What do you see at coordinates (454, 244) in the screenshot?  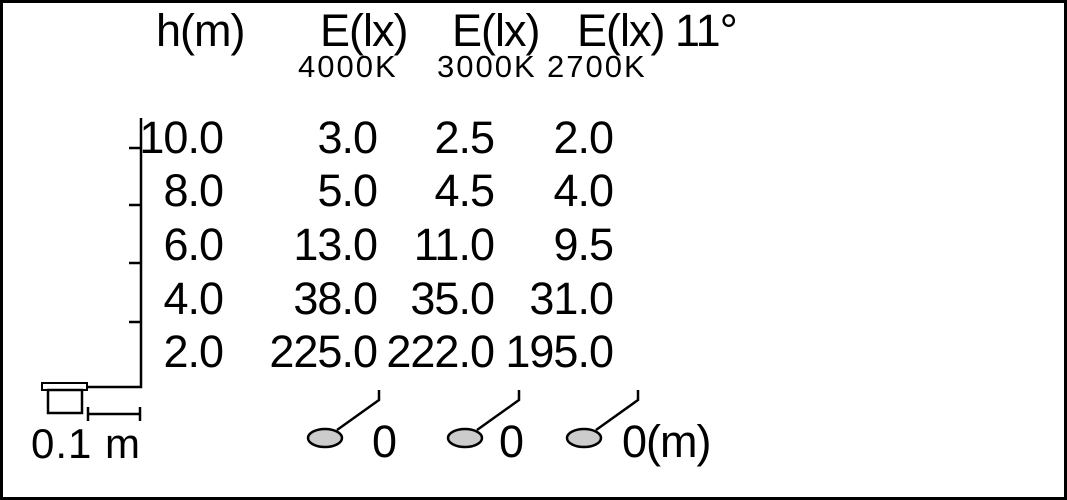 I see `lux-value-3000k: 11.0` at bounding box center [454, 244].